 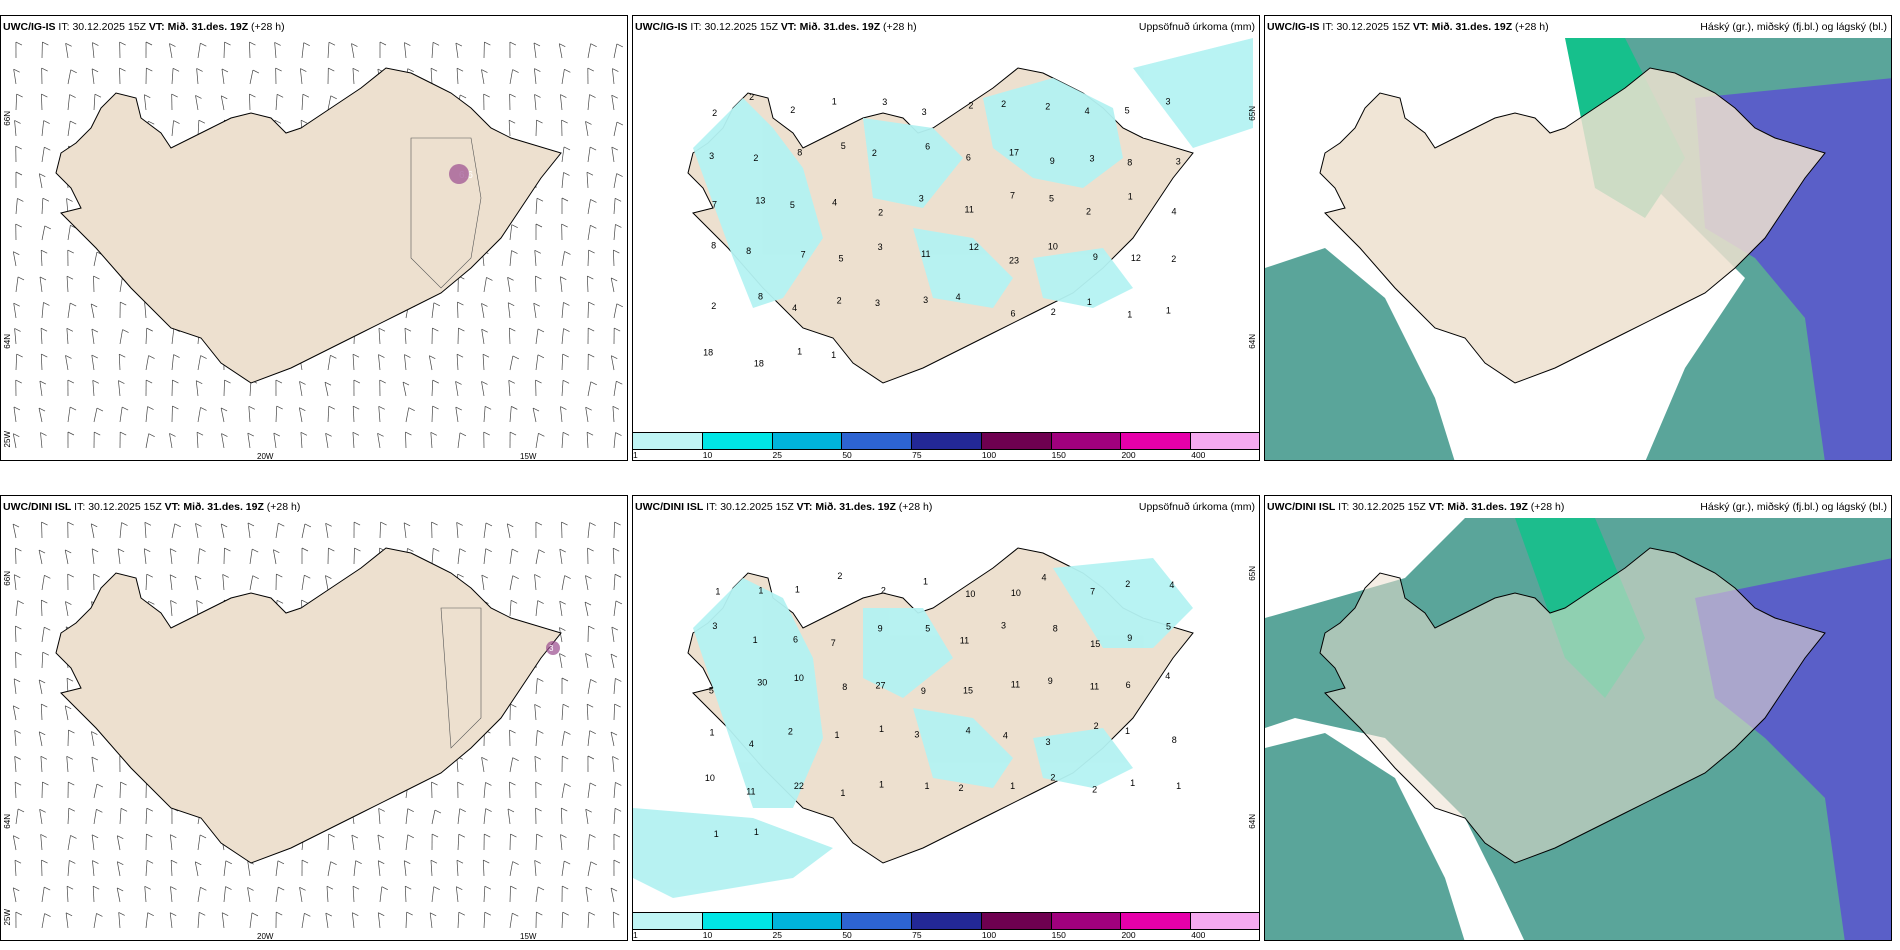 I want to click on colorbar-label: 100, so click(x=989, y=455).